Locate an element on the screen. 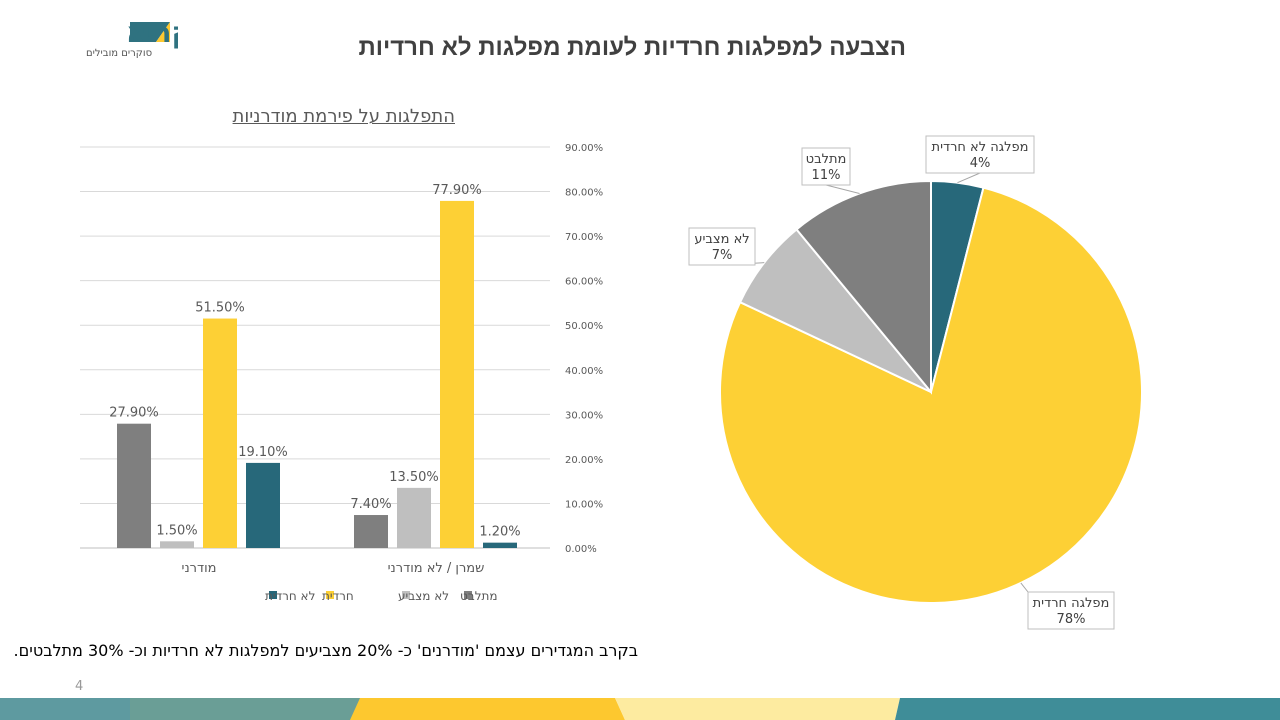 The height and width of the screenshot is (720, 1280). y-tick-label: 30.00% is located at coordinates (584, 415).